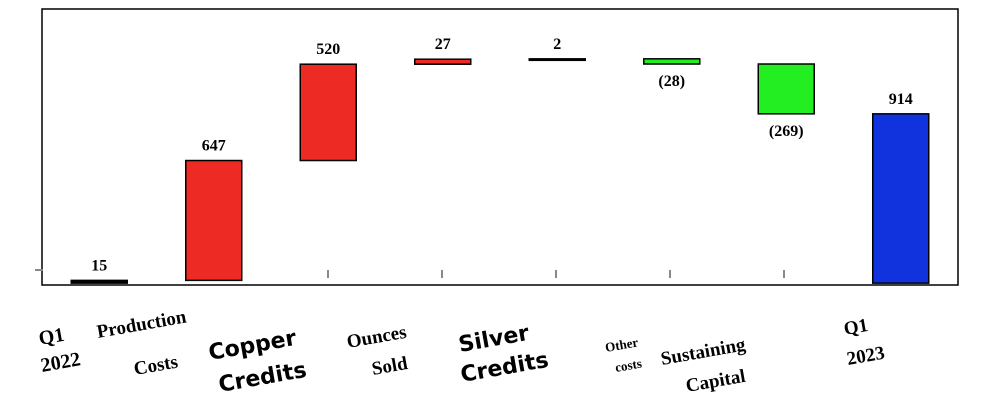  Describe the element at coordinates (214, 146) in the screenshot. I see `value-label: 647` at that location.